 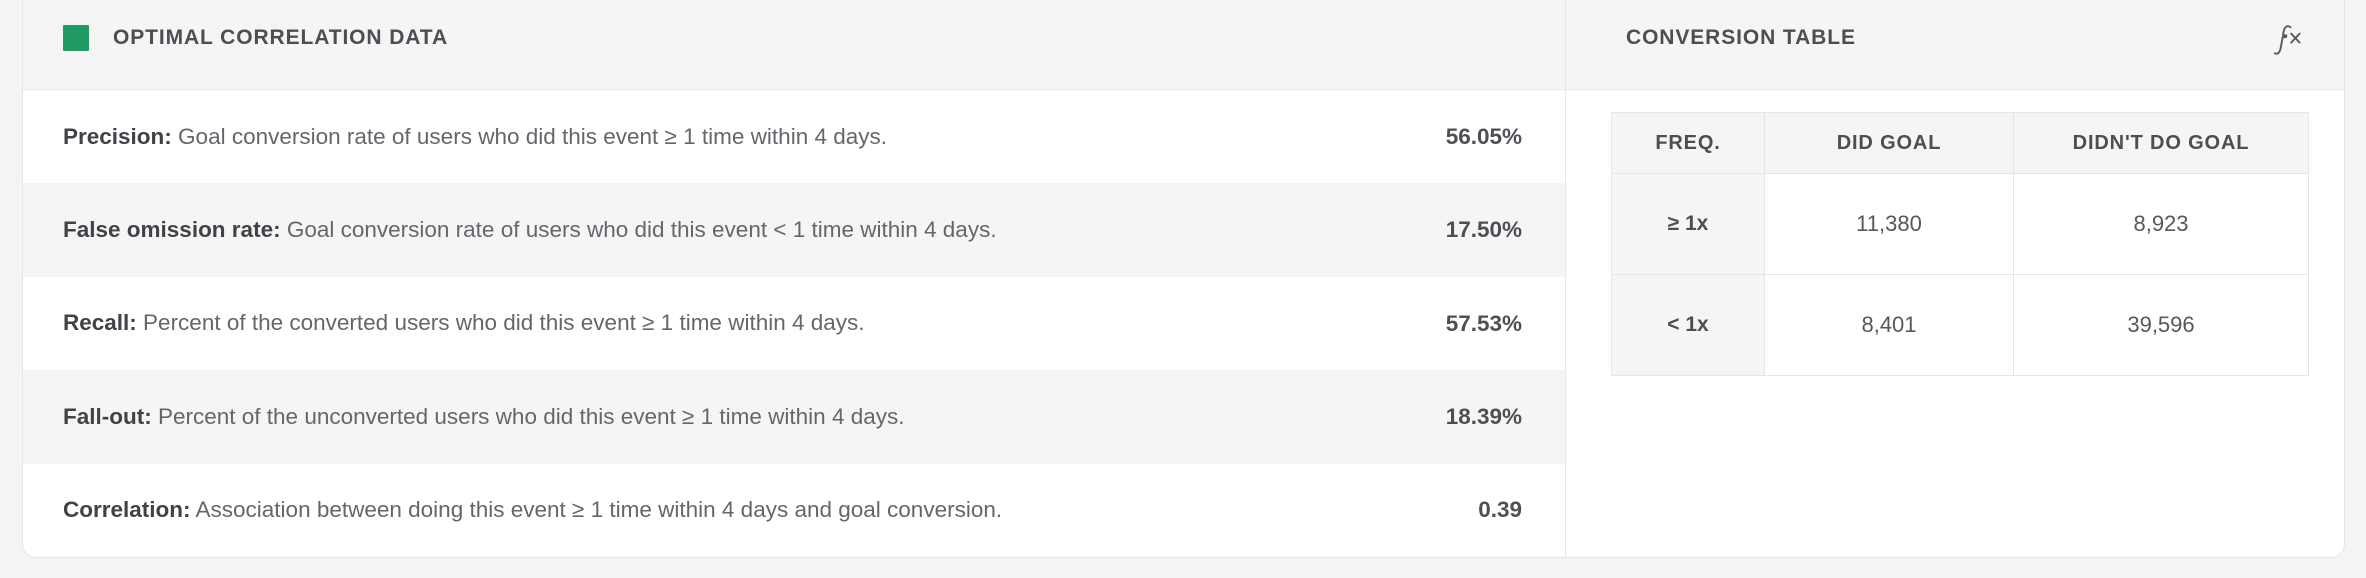 What do you see at coordinates (107, 416) in the screenshot?
I see `metric-label: Fall-out:` at bounding box center [107, 416].